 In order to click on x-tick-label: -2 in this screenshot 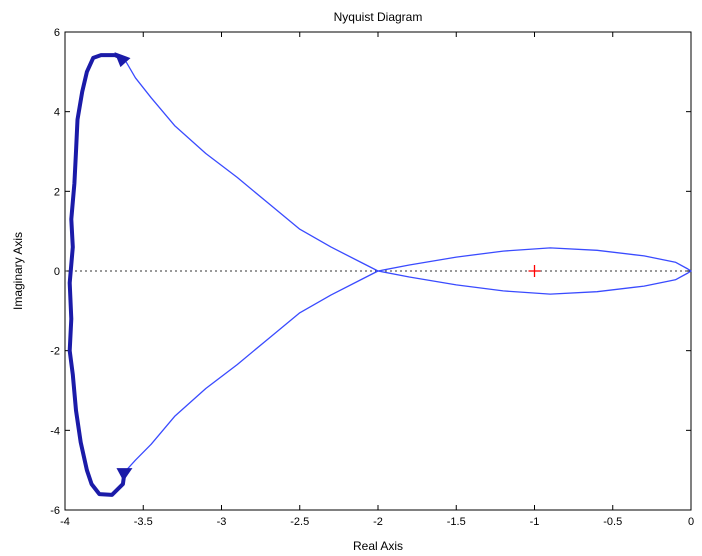, I will do `click(378, 522)`.